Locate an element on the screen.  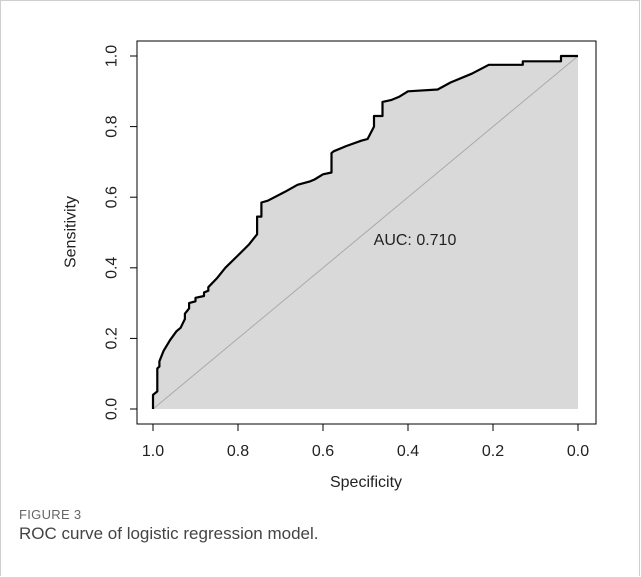
y-tick-label: 0.0 is located at coordinates (112, 409).